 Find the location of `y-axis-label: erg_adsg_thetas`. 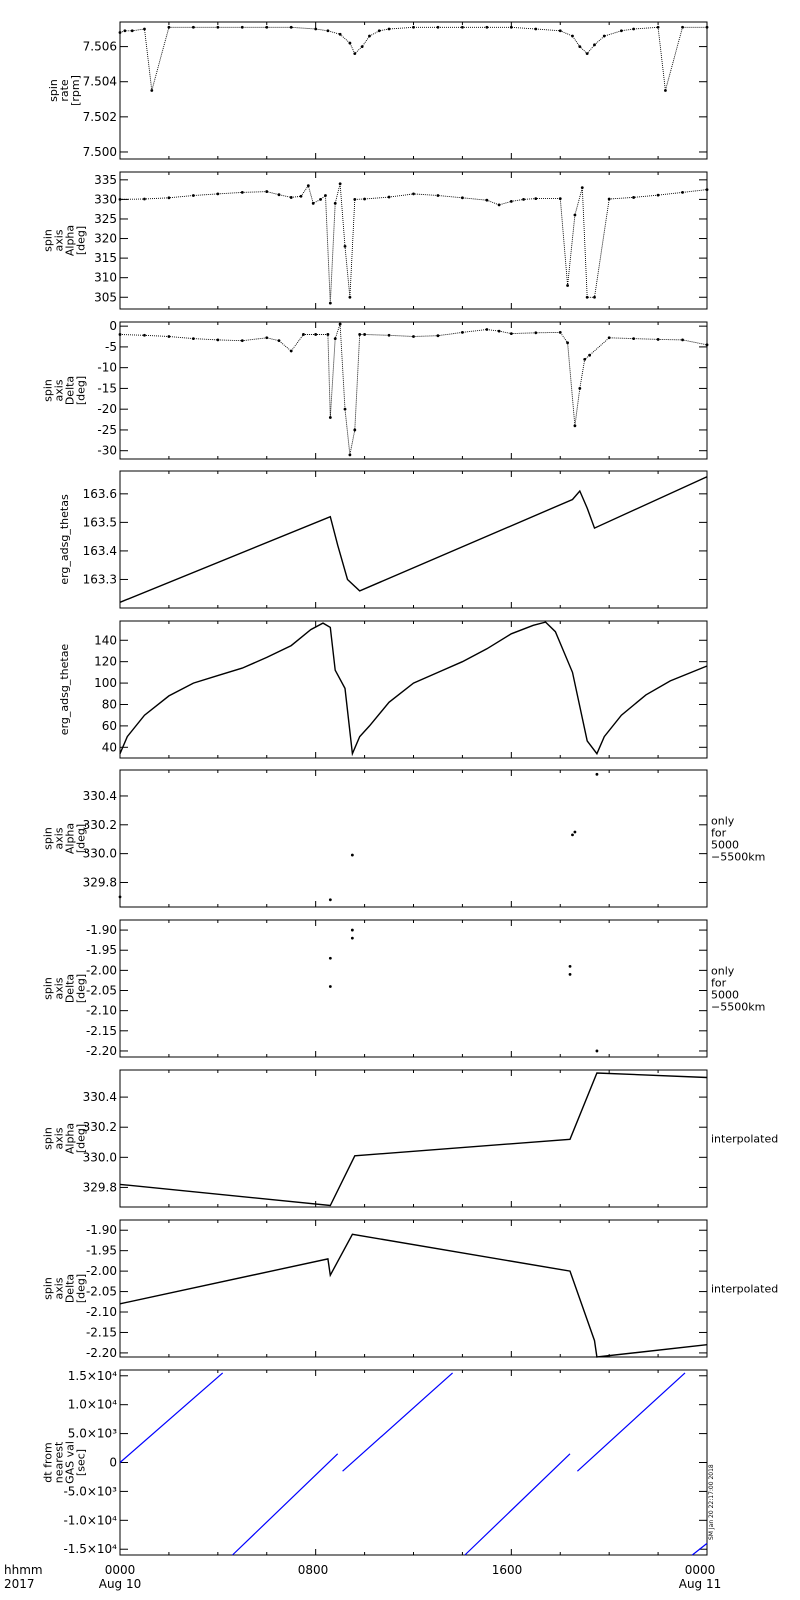

y-axis-label: erg_adsg_thetas is located at coordinates (64, 539).